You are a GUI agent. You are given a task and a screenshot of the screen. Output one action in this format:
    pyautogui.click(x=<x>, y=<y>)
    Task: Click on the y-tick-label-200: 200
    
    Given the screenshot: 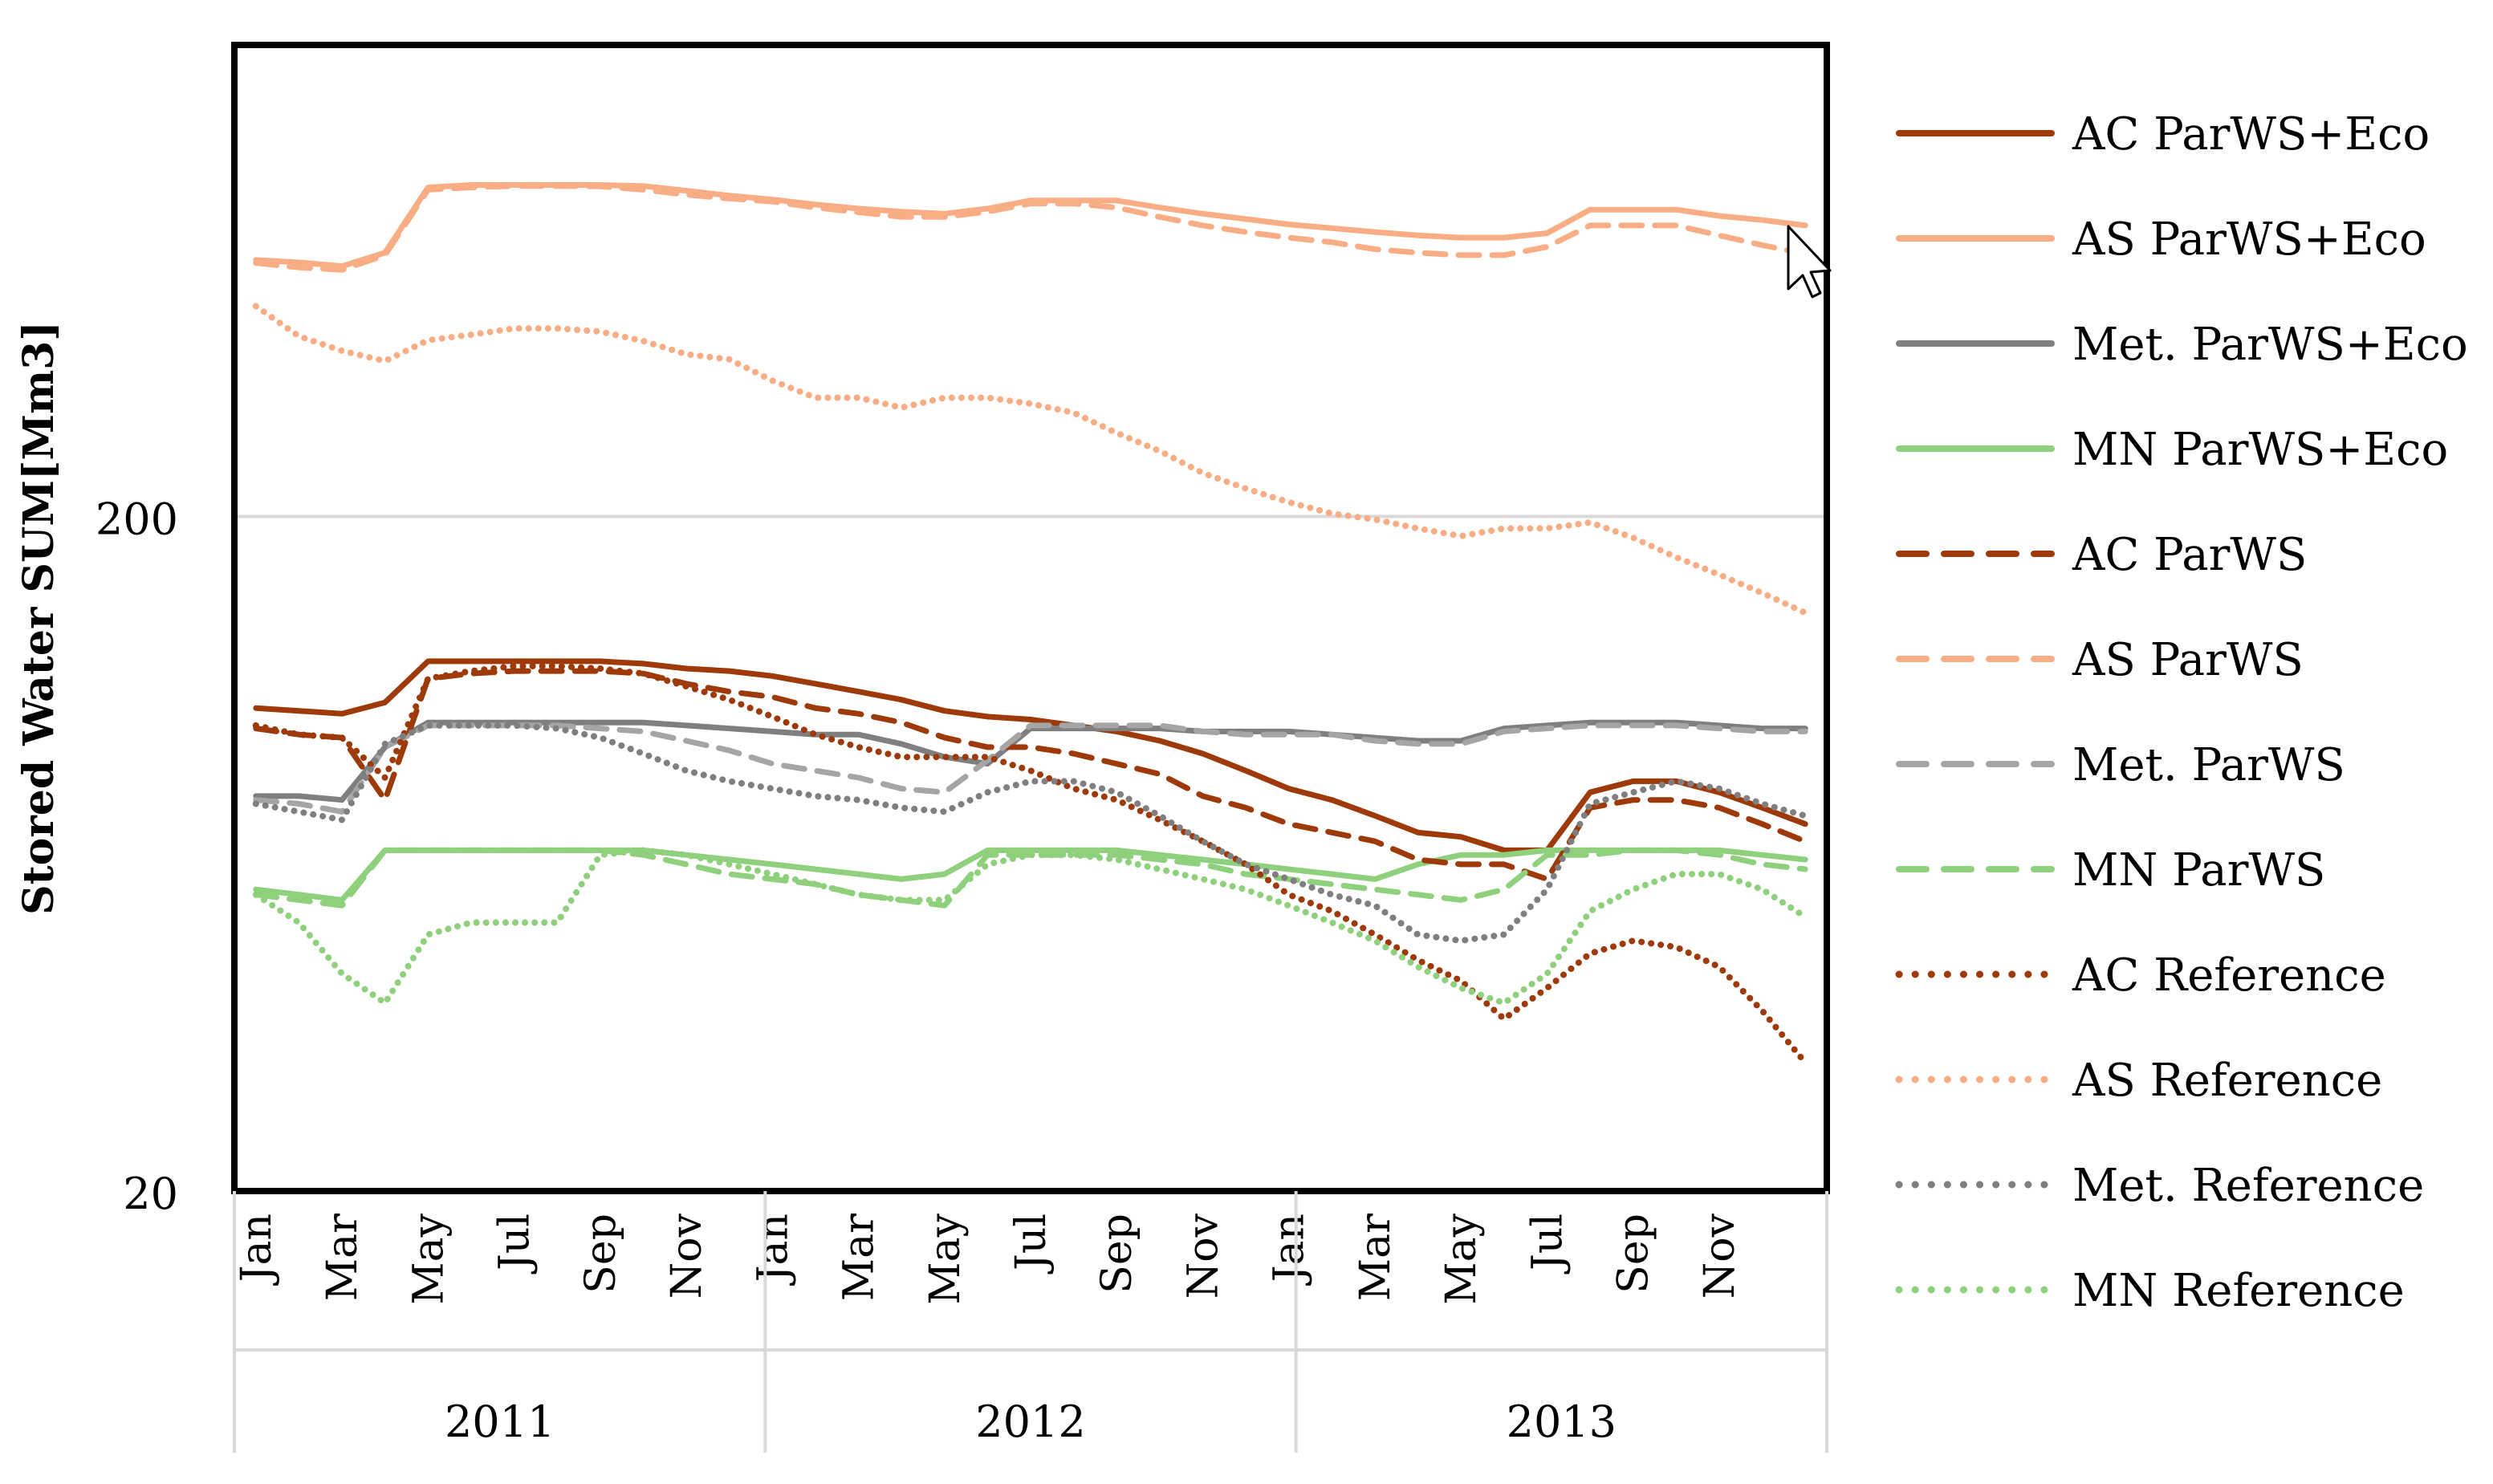 What is the action you would take?
    pyautogui.click(x=137, y=519)
    